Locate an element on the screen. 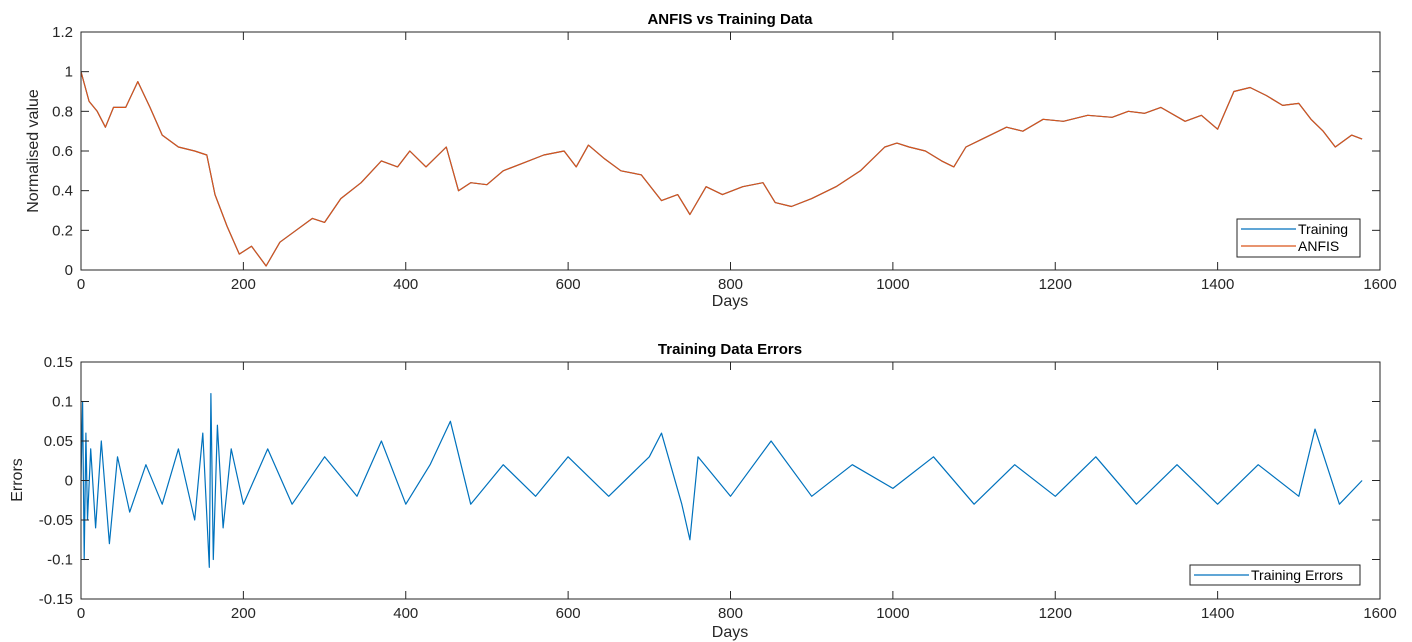  y-tick-label: 0.15 is located at coordinates (58, 362).